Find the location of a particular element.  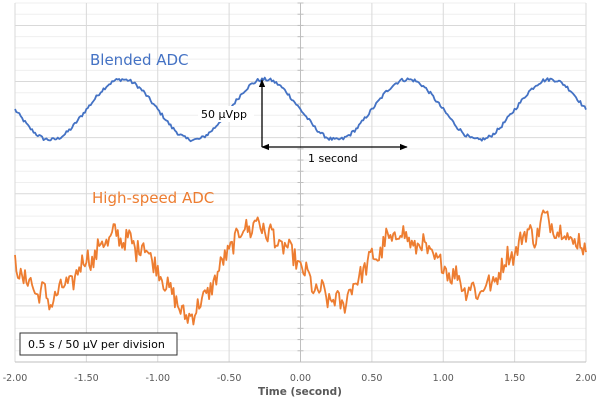

x-axis-title: Time (second) is located at coordinates (300, 392).